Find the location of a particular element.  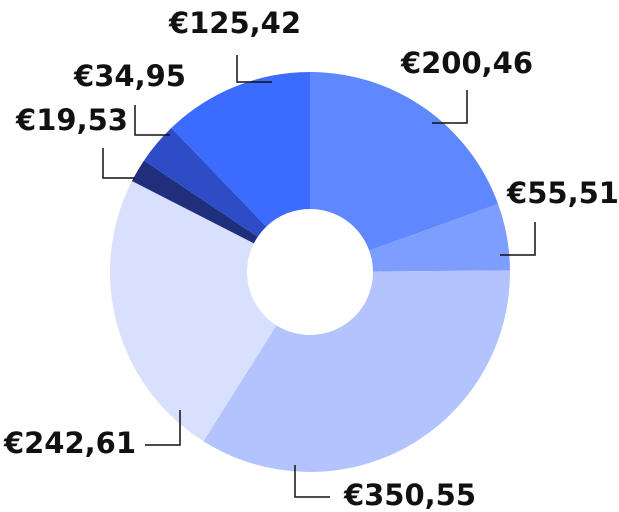

value-label: €200,46 is located at coordinates (466, 63).